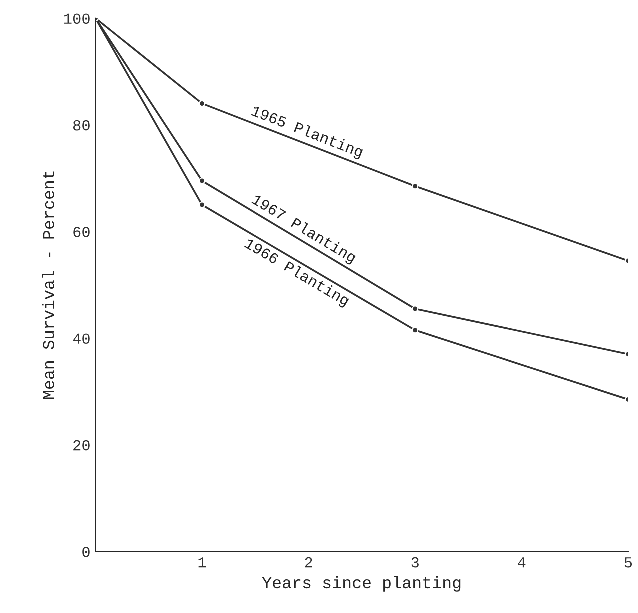 This screenshot has width=638, height=613. I want to click on y-tick-label: 20, so click(82, 445).